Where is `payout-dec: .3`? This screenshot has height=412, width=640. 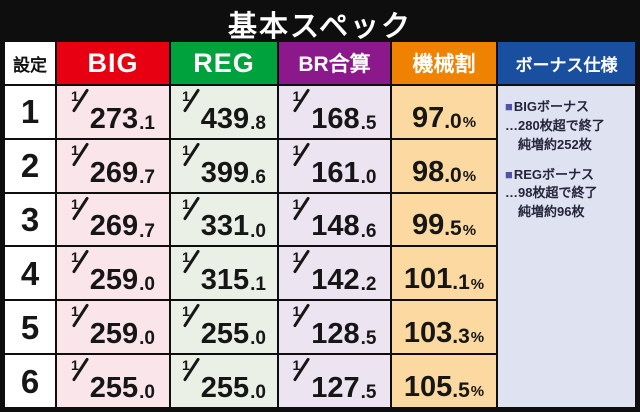 payout-dec: .3 is located at coordinates (461, 337).